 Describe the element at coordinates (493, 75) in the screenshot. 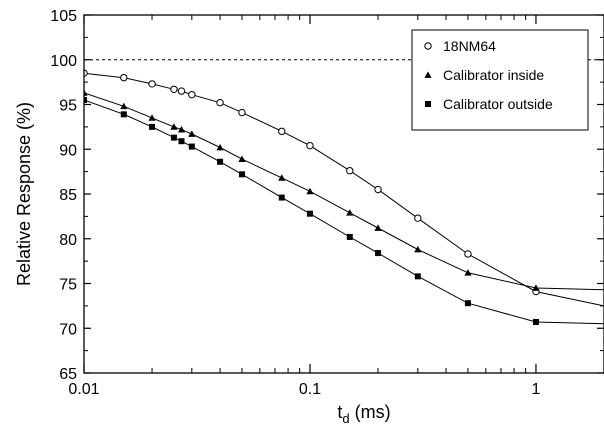

I see `legend-label: Calibrator inside` at that location.